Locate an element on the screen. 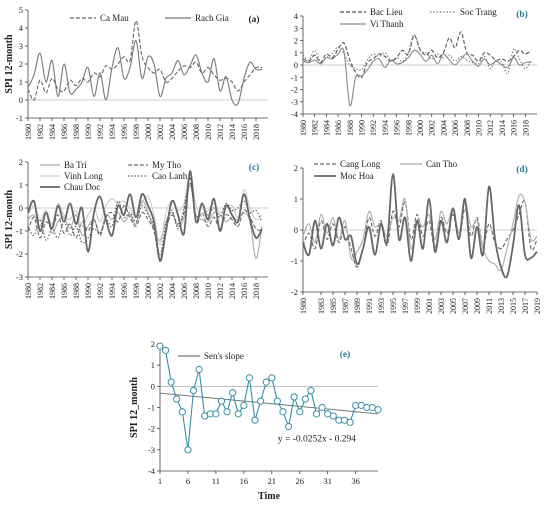  x-tick-label: 6 is located at coordinates (188, 481).